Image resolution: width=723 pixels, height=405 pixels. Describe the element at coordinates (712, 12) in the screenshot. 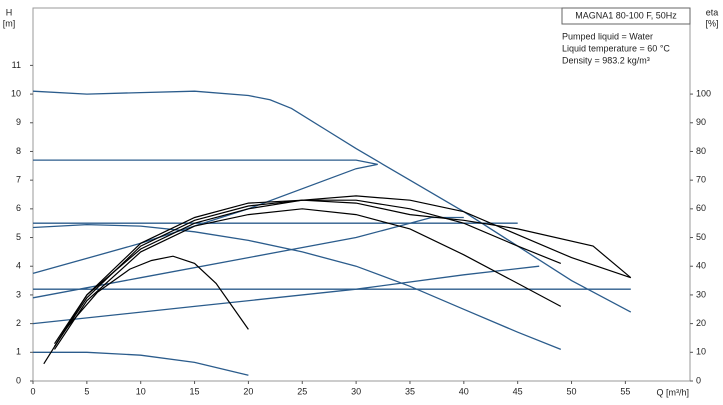

I see `y2-label: eta` at that location.